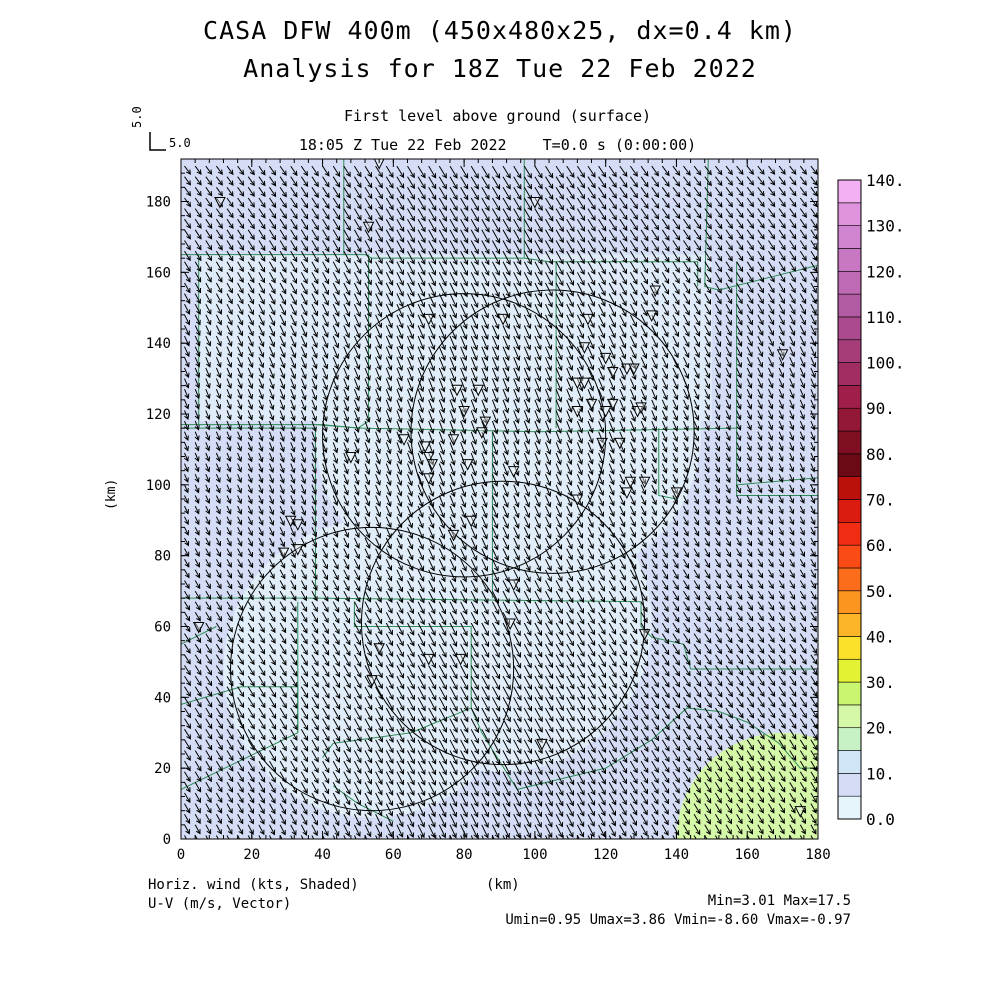 The width and height of the screenshot is (1000, 1000). What do you see at coordinates (162, 628) in the screenshot?
I see `y-tick-label: 60` at bounding box center [162, 628].